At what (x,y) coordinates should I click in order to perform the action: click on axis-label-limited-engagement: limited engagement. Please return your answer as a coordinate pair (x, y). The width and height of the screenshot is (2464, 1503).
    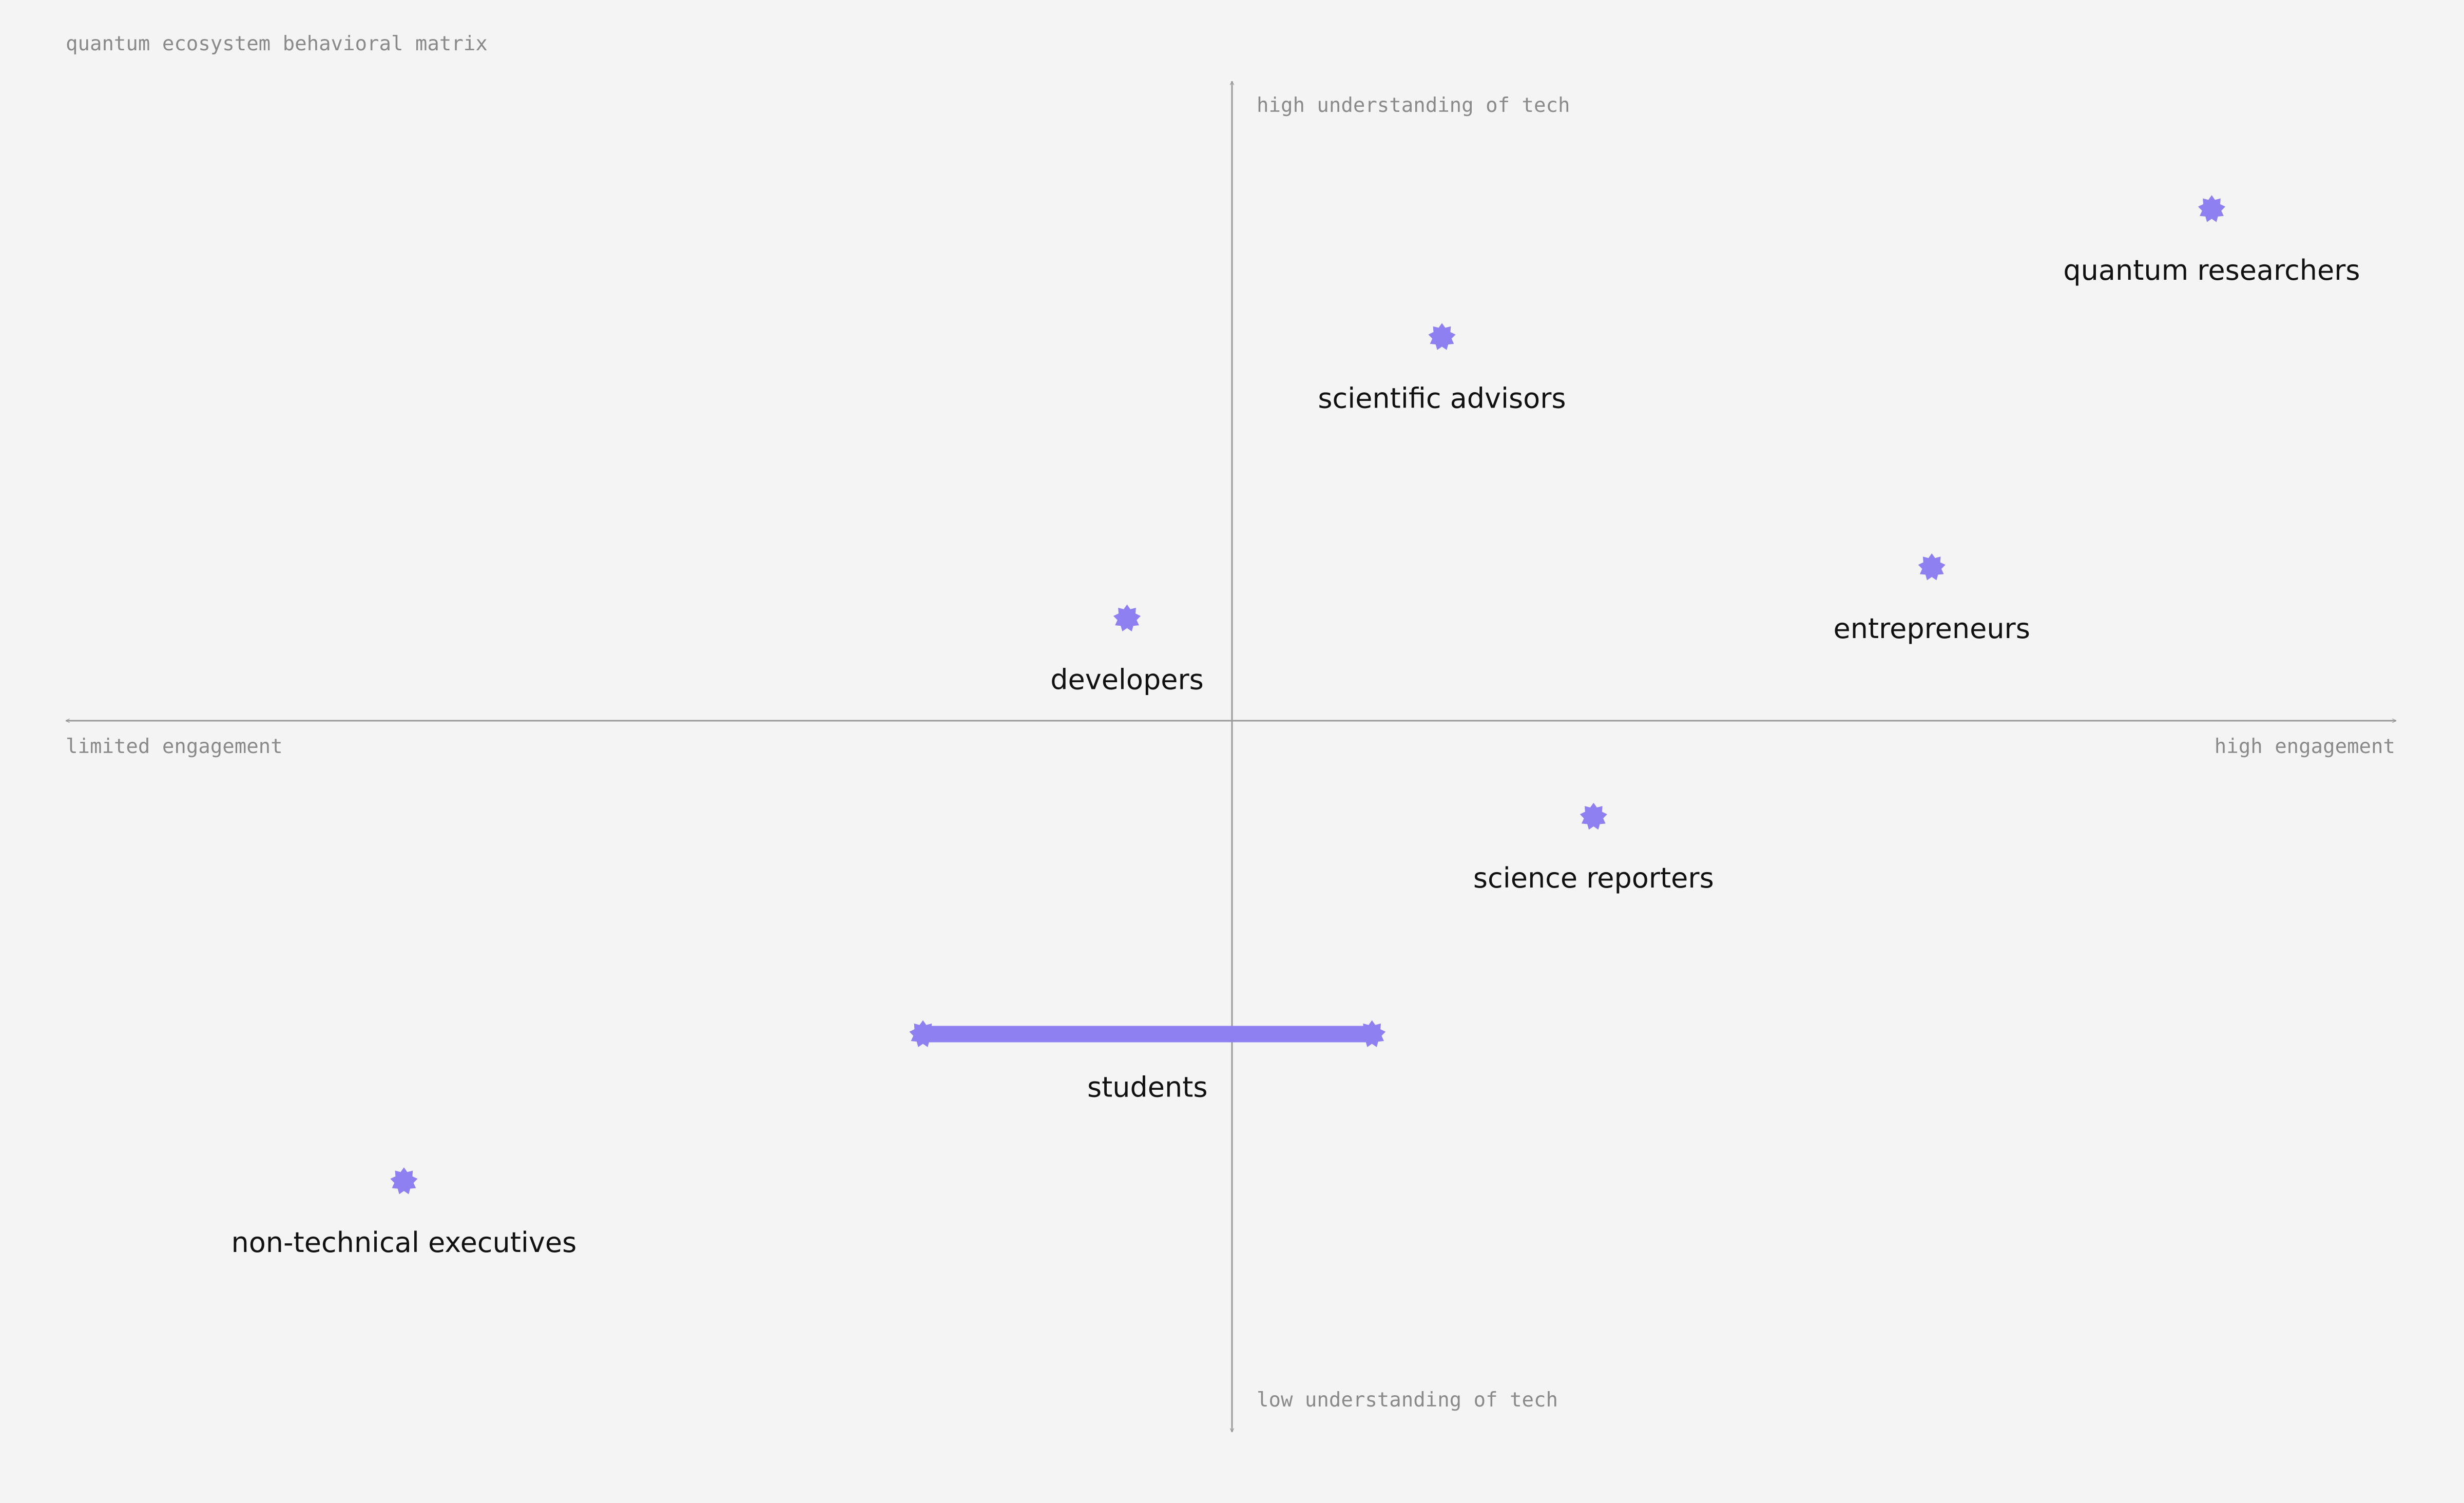
    Looking at the image, I should click on (174, 746).